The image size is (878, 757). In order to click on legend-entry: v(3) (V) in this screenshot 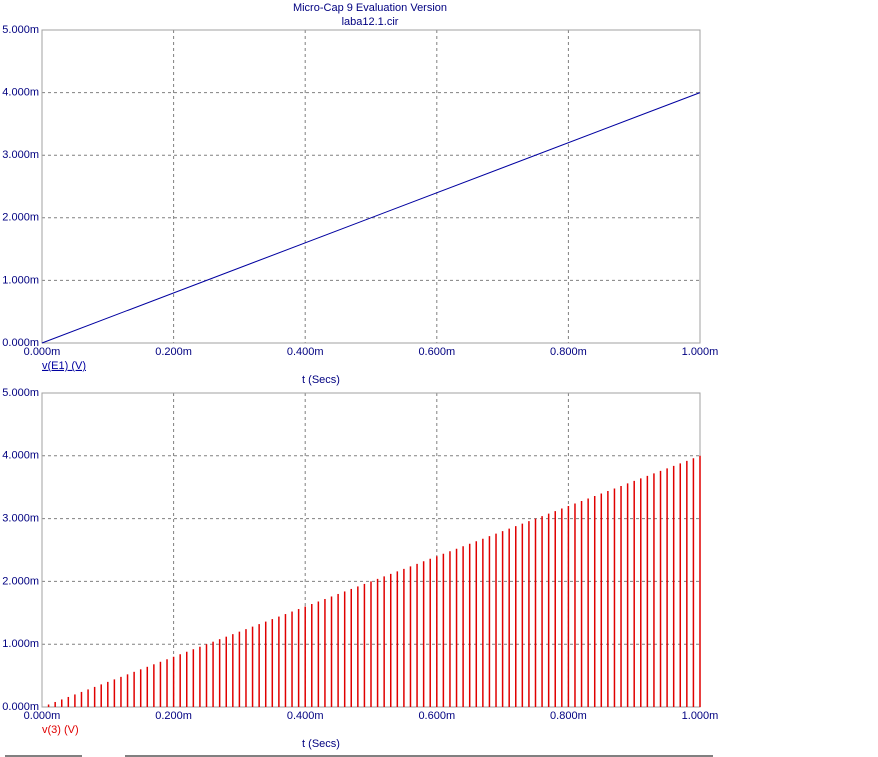, I will do `click(60, 730)`.